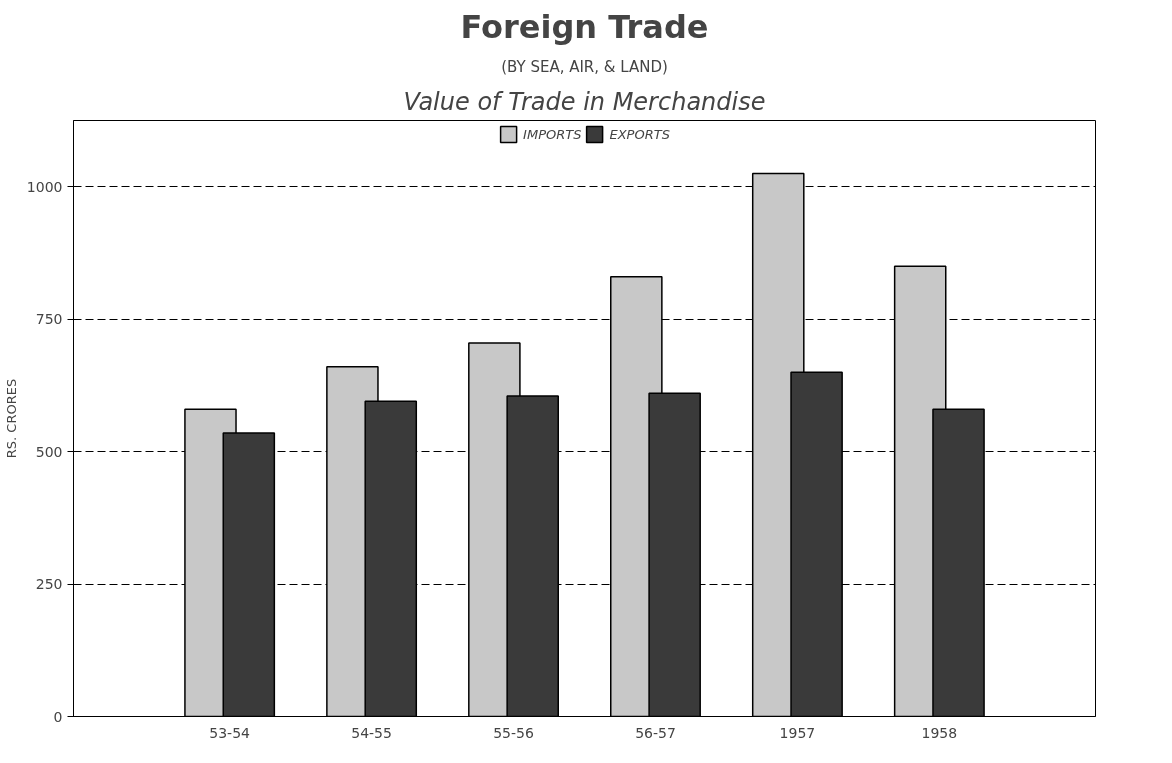 The width and height of the screenshot is (1172, 763). Describe the element at coordinates (11, 418) in the screenshot. I see `y-axis-title: RS. CRORES` at that location.